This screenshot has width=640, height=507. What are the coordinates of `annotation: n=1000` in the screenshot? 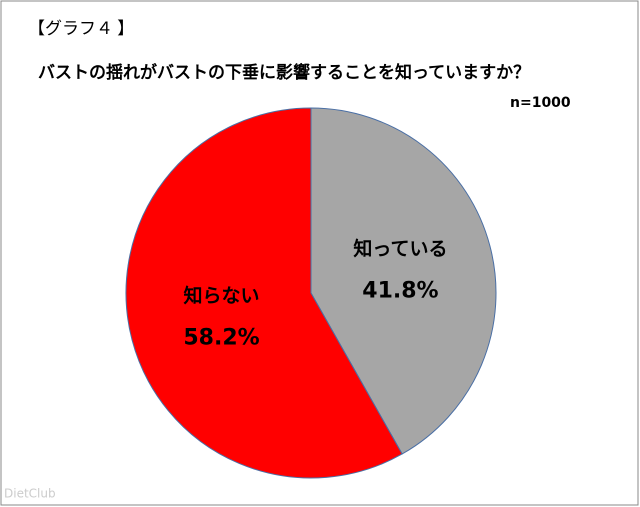 It's located at (540, 103).